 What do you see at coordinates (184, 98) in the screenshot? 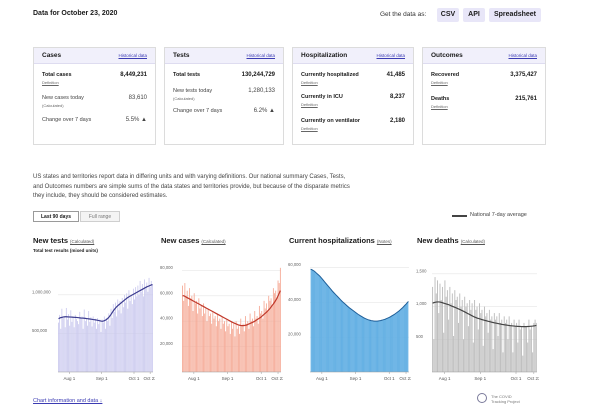
I see `row-note: (Calculated)` at bounding box center [184, 98].